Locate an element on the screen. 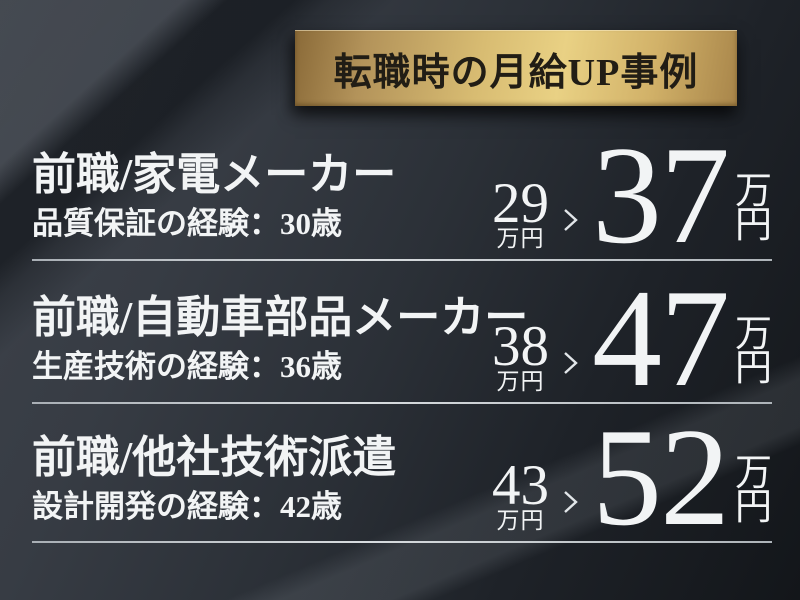 Image resolution: width=800 pixels, height=600 pixels. job-info: 前職/家電メーカー 品質保証の経験：30歳 is located at coordinates (214, 195).